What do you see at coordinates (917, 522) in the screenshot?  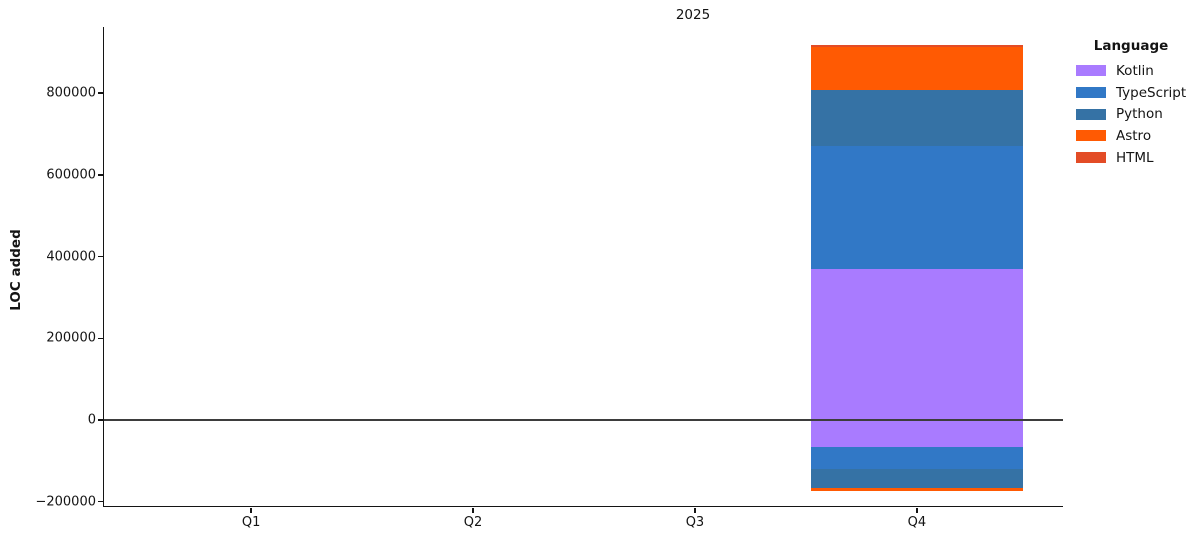 I see `x-tick-label-q4: Q4` at bounding box center [917, 522].